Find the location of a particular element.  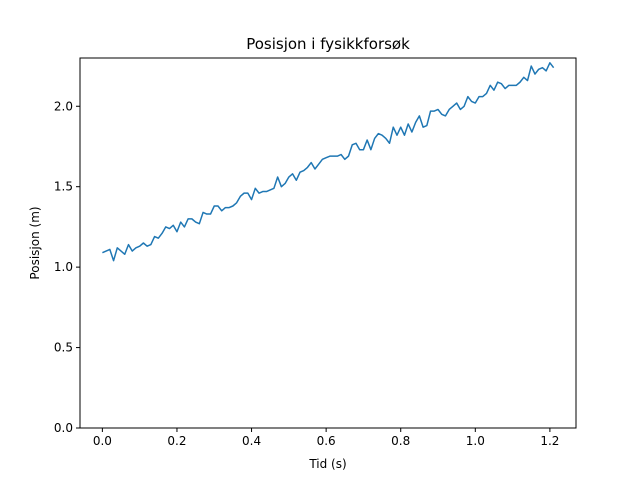

x-tick-label: 1.0 is located at coordinates (475, 441).